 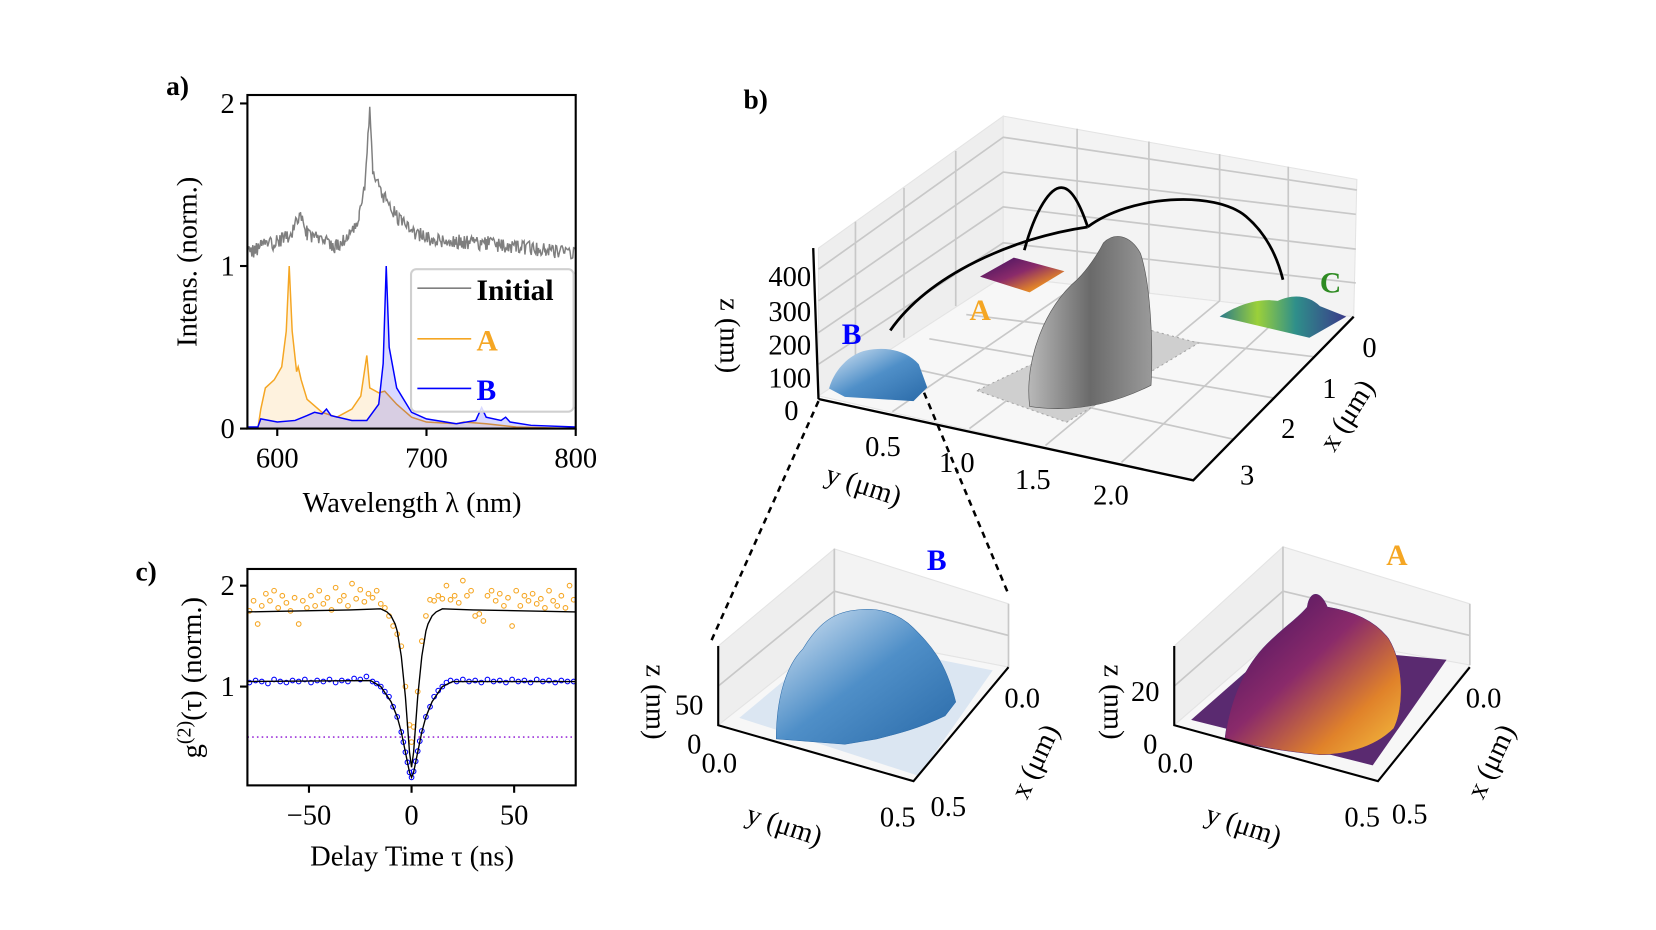 I want to click on surface-initial, so click(x=1090, y=322).